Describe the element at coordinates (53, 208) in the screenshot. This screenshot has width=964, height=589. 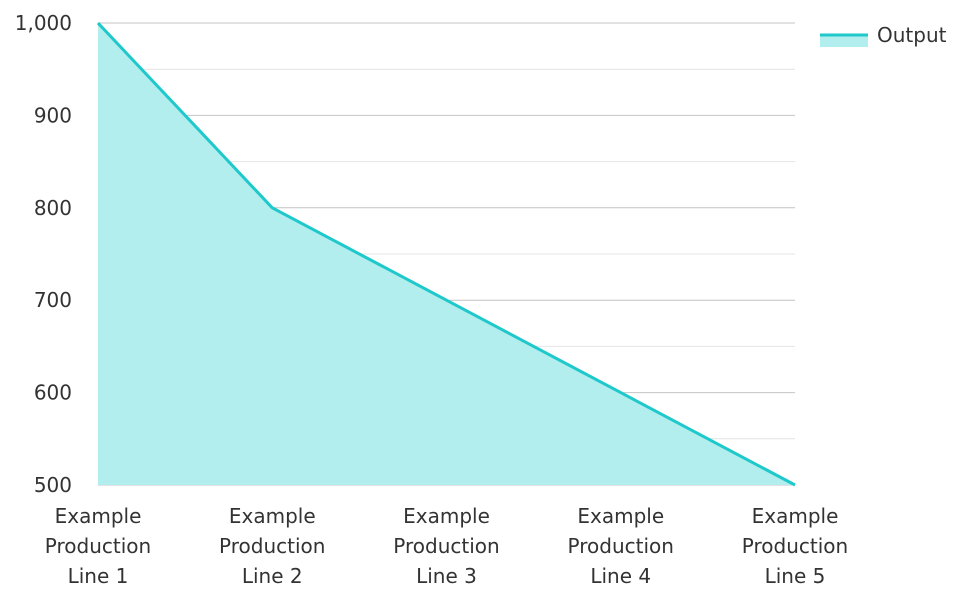
I see `y-tick-label: 800` at that location.